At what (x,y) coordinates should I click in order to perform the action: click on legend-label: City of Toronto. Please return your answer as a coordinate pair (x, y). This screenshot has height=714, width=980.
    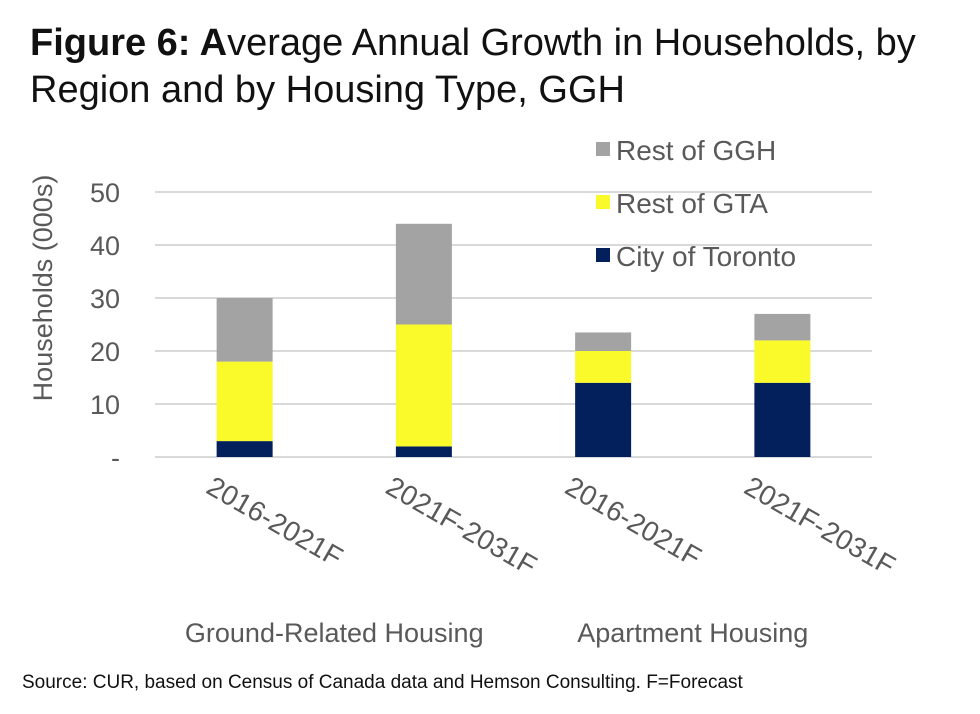
    Looking at the image, I should click on (706, 256).